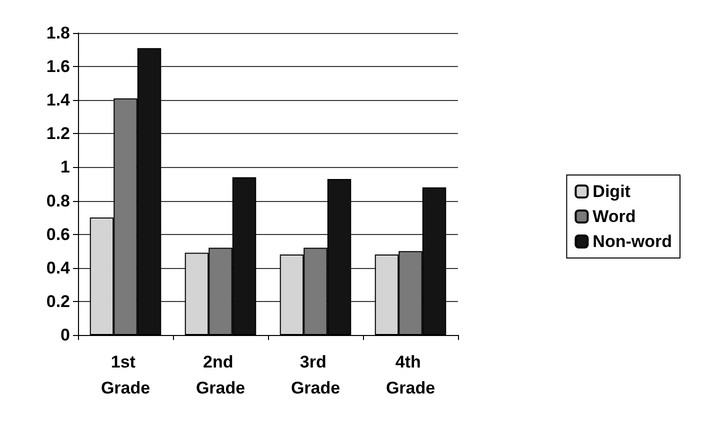 The width and height of the screenshot is (707, 433). Describe the element at coordinates (65, 335) in the screenshot. I see `y-tick-label: 0` at that location.